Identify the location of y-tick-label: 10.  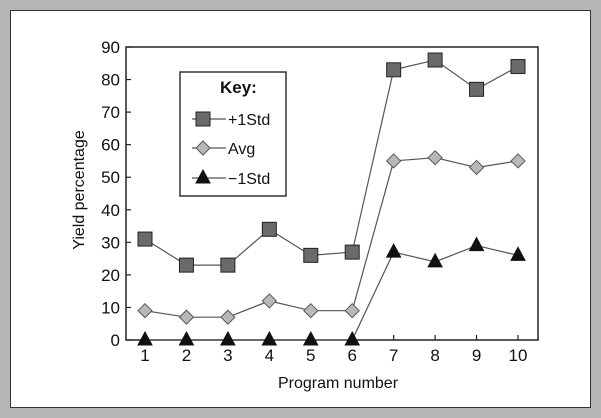
(110, 307).